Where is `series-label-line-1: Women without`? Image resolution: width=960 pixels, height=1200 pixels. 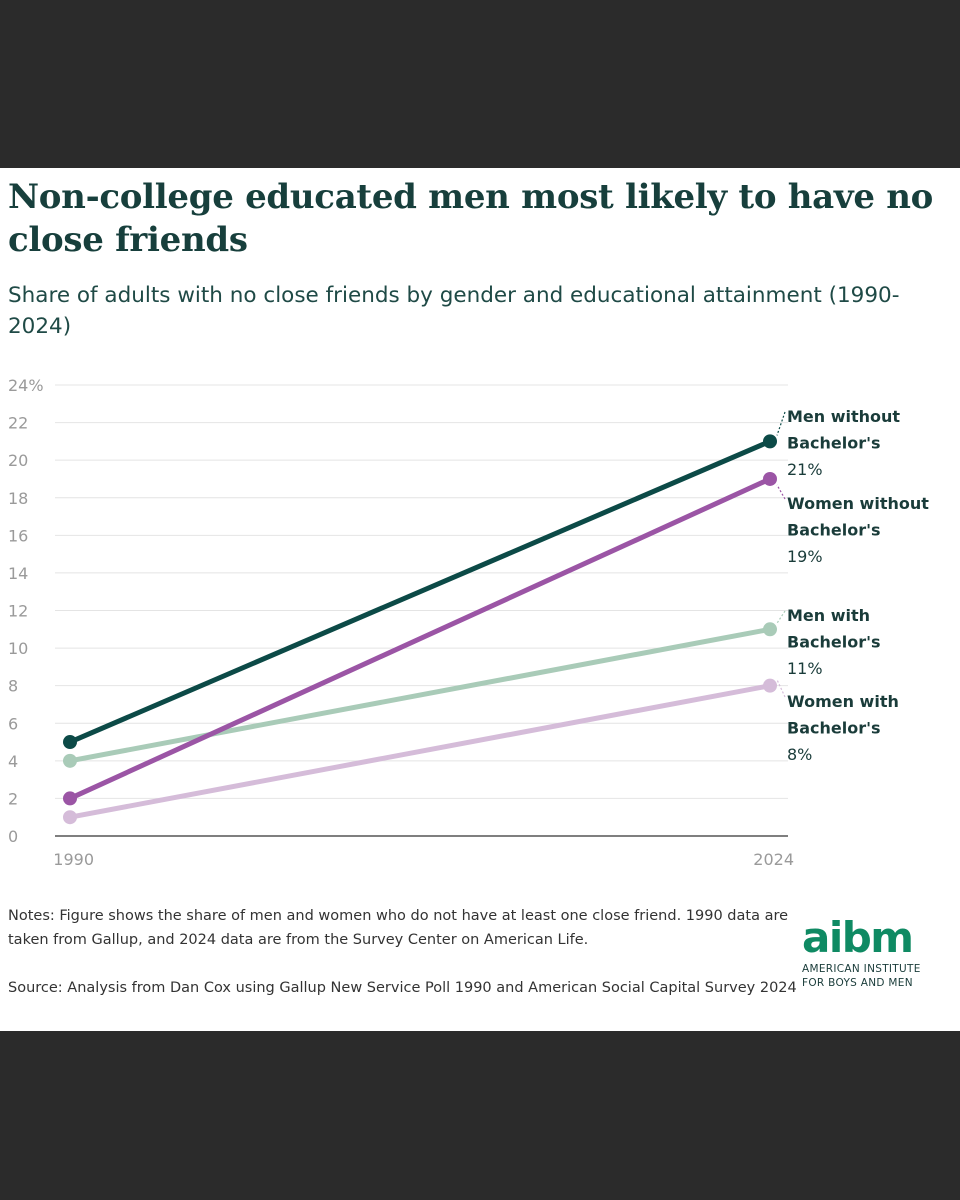 series-label-line-1: Women without is located at coordinates (858, 503).